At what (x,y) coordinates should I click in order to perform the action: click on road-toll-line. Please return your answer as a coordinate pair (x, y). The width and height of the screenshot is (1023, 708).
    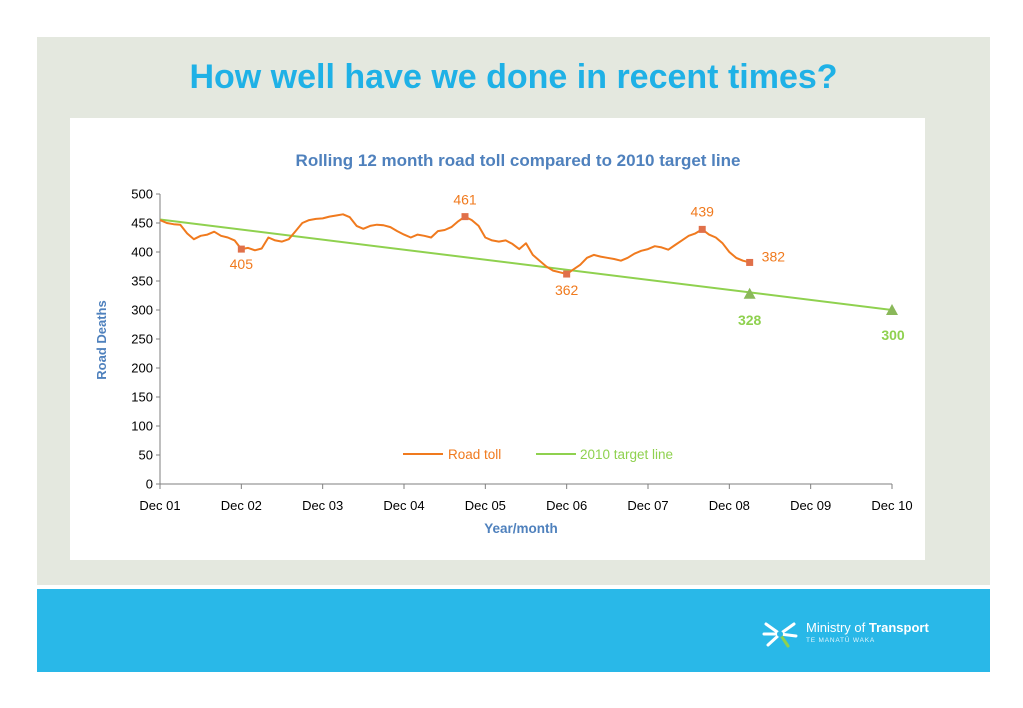
    Looking at the image, I should click on (454, 244).